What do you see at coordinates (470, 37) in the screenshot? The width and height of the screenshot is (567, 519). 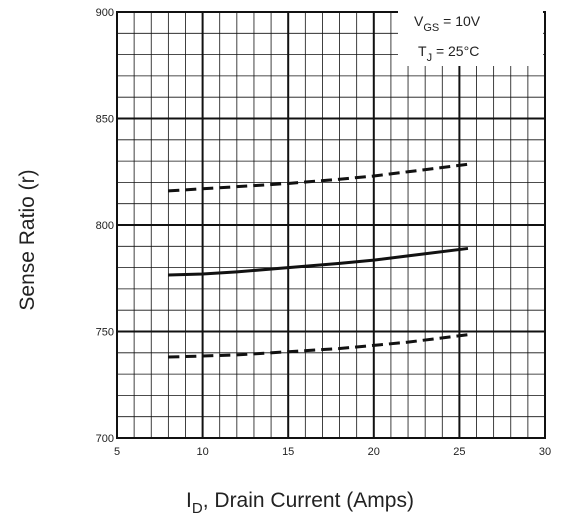 I see `legend-box` at bounding box center [470, 37].